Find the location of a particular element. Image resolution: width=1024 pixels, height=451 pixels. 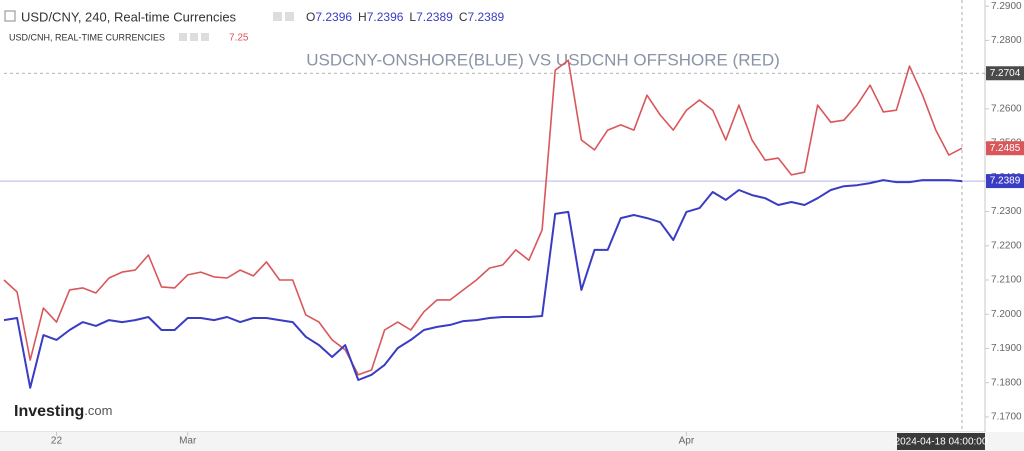

ohlc-label: C is located at coordinates (463, 17).